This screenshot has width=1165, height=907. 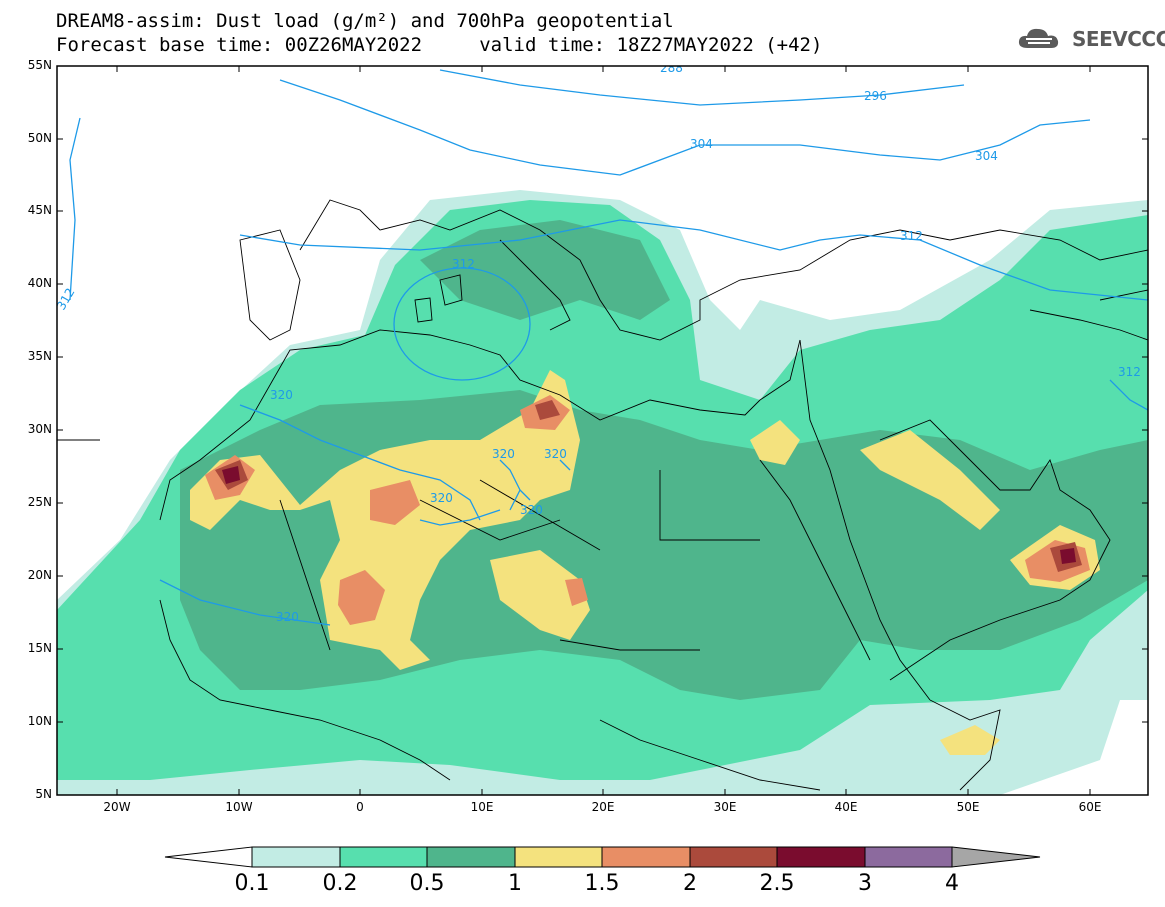 I want to click on lon-label: 0, so click(x=360, y=807).